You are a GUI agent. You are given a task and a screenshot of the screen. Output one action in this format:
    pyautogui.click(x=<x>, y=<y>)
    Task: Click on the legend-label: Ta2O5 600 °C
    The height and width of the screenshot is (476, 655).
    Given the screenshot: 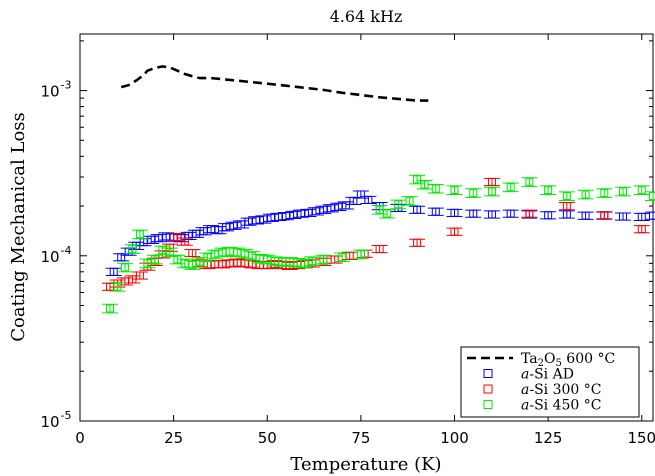 What is the action you would take?
    pyautogui.click(x=568, y=360)
    